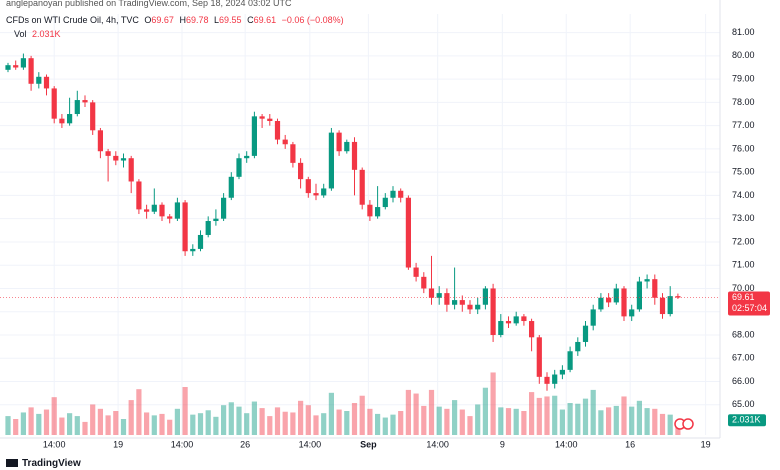 Image resolution: width=780 pixels, height=470 pixels. Describe the element at coordinates (265, 20) in the screenshot. I see `close-value: 69.61` at that location.